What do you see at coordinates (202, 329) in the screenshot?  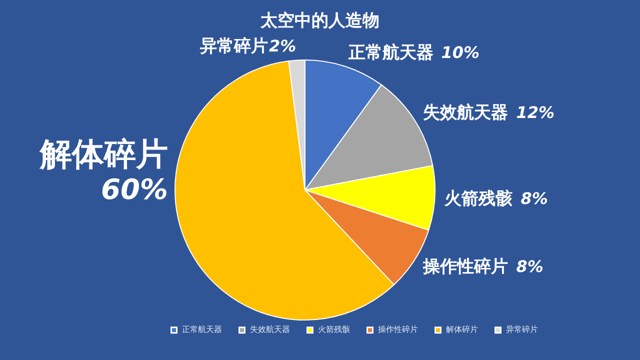 I see `legend-label: 正常航天器` at bounding box center [202, 329].